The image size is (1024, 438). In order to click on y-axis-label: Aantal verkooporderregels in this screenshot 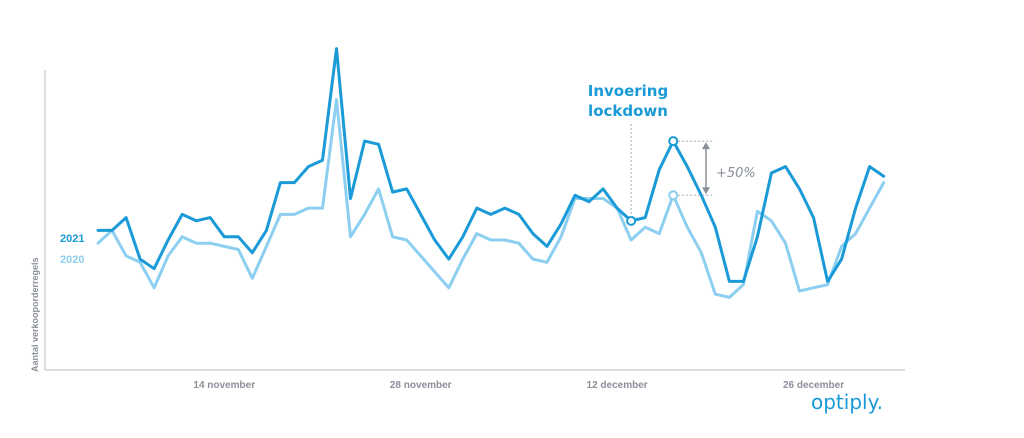, I will do `click(35, 314)`.